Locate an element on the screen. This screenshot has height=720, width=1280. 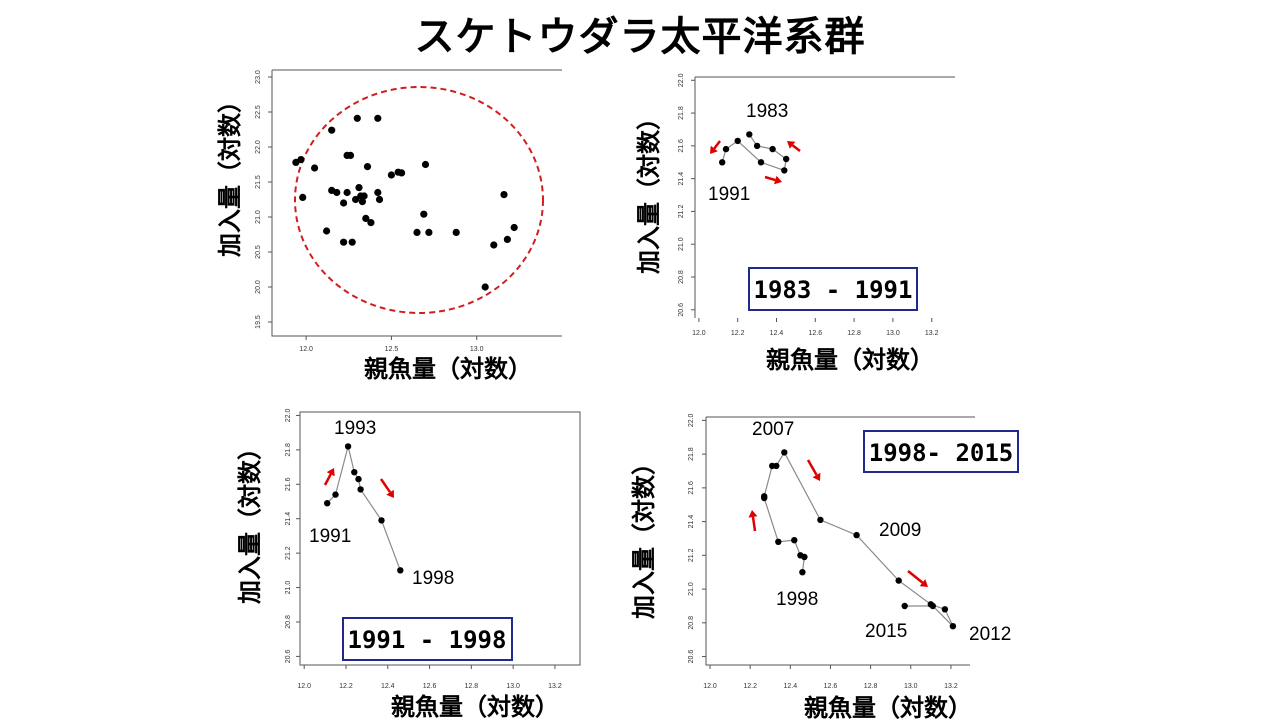
y-tick-label: 21.2 is located at coordinates (691, 555).